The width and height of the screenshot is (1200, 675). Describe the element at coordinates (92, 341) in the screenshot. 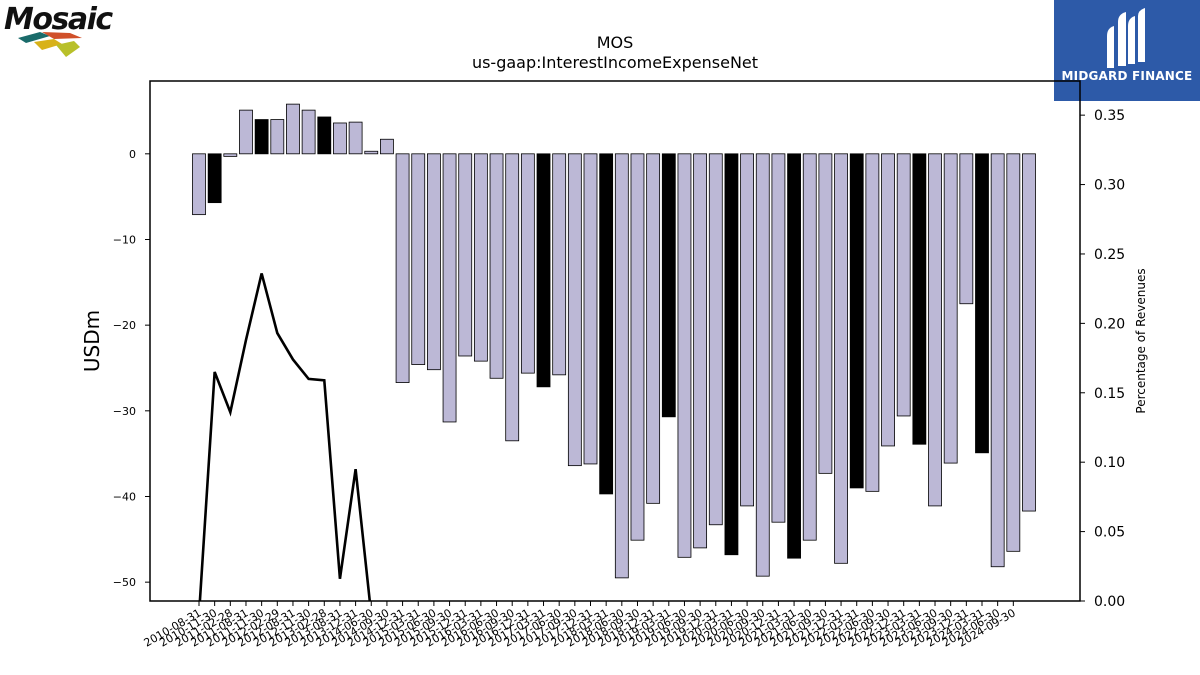

I see `y-axis-label: USDm` at that location.